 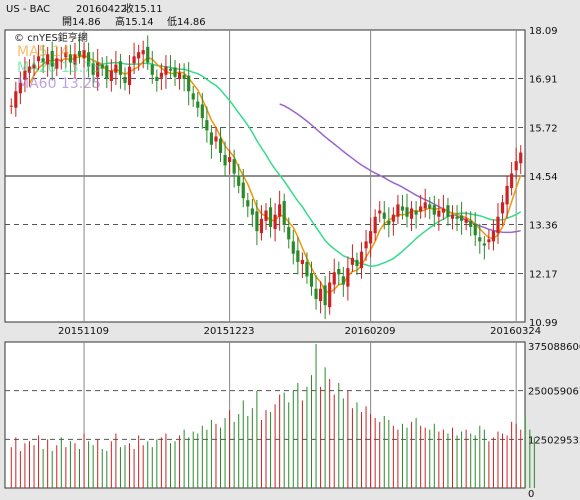 I want to click on legend-ma60: MA60 13.25, so click(x=59, y=84).